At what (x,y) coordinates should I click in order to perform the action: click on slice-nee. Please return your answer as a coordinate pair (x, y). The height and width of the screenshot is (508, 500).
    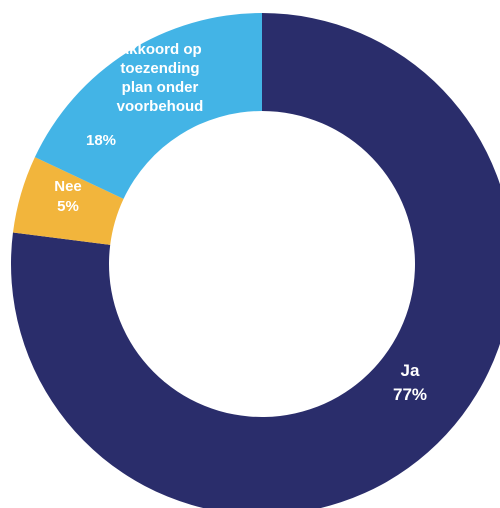
    Looking at the image, I should click on (68, 201).